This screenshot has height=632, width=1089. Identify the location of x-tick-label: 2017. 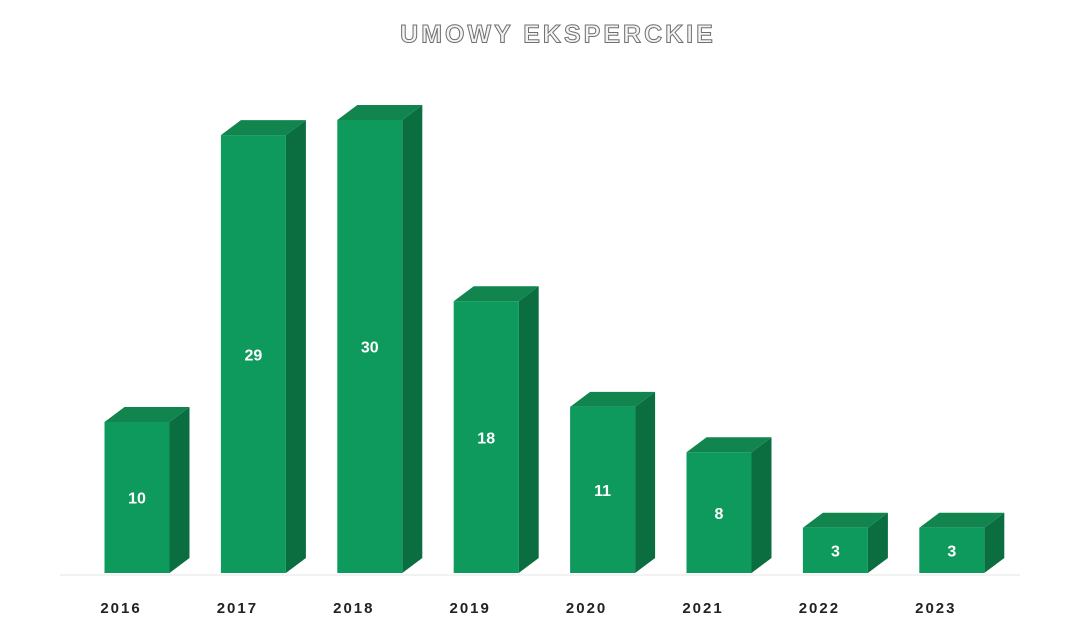
(237, 608).